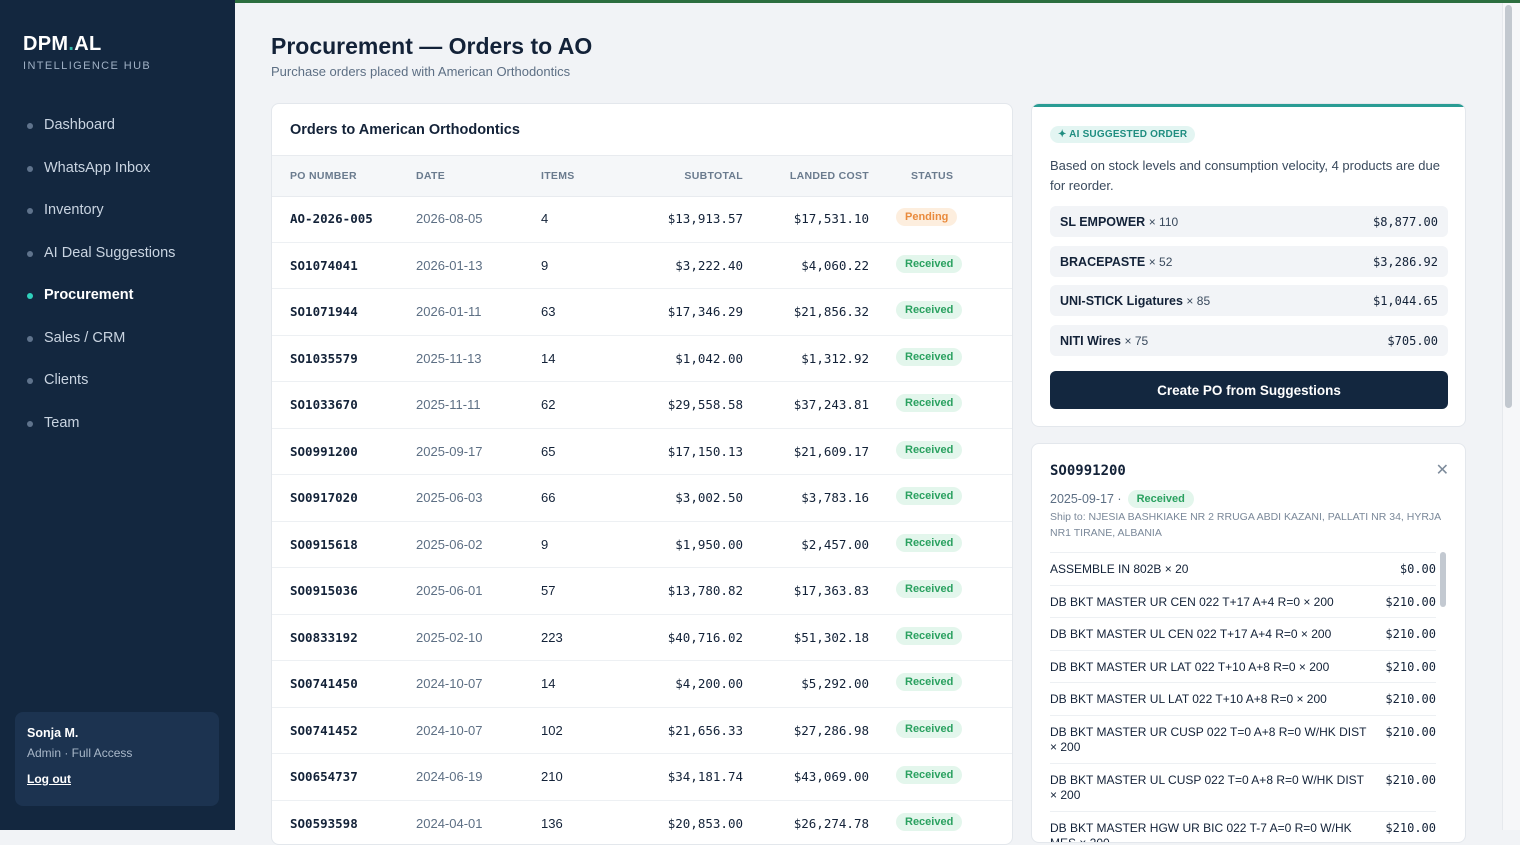 Image resolution: width=1520 pixels, height=845 pixels. What do you see at coordinates (829, 176) in the screenshot?
I see `column-header-landed-cost: LANDED COST` at bounding box center [829, 176].